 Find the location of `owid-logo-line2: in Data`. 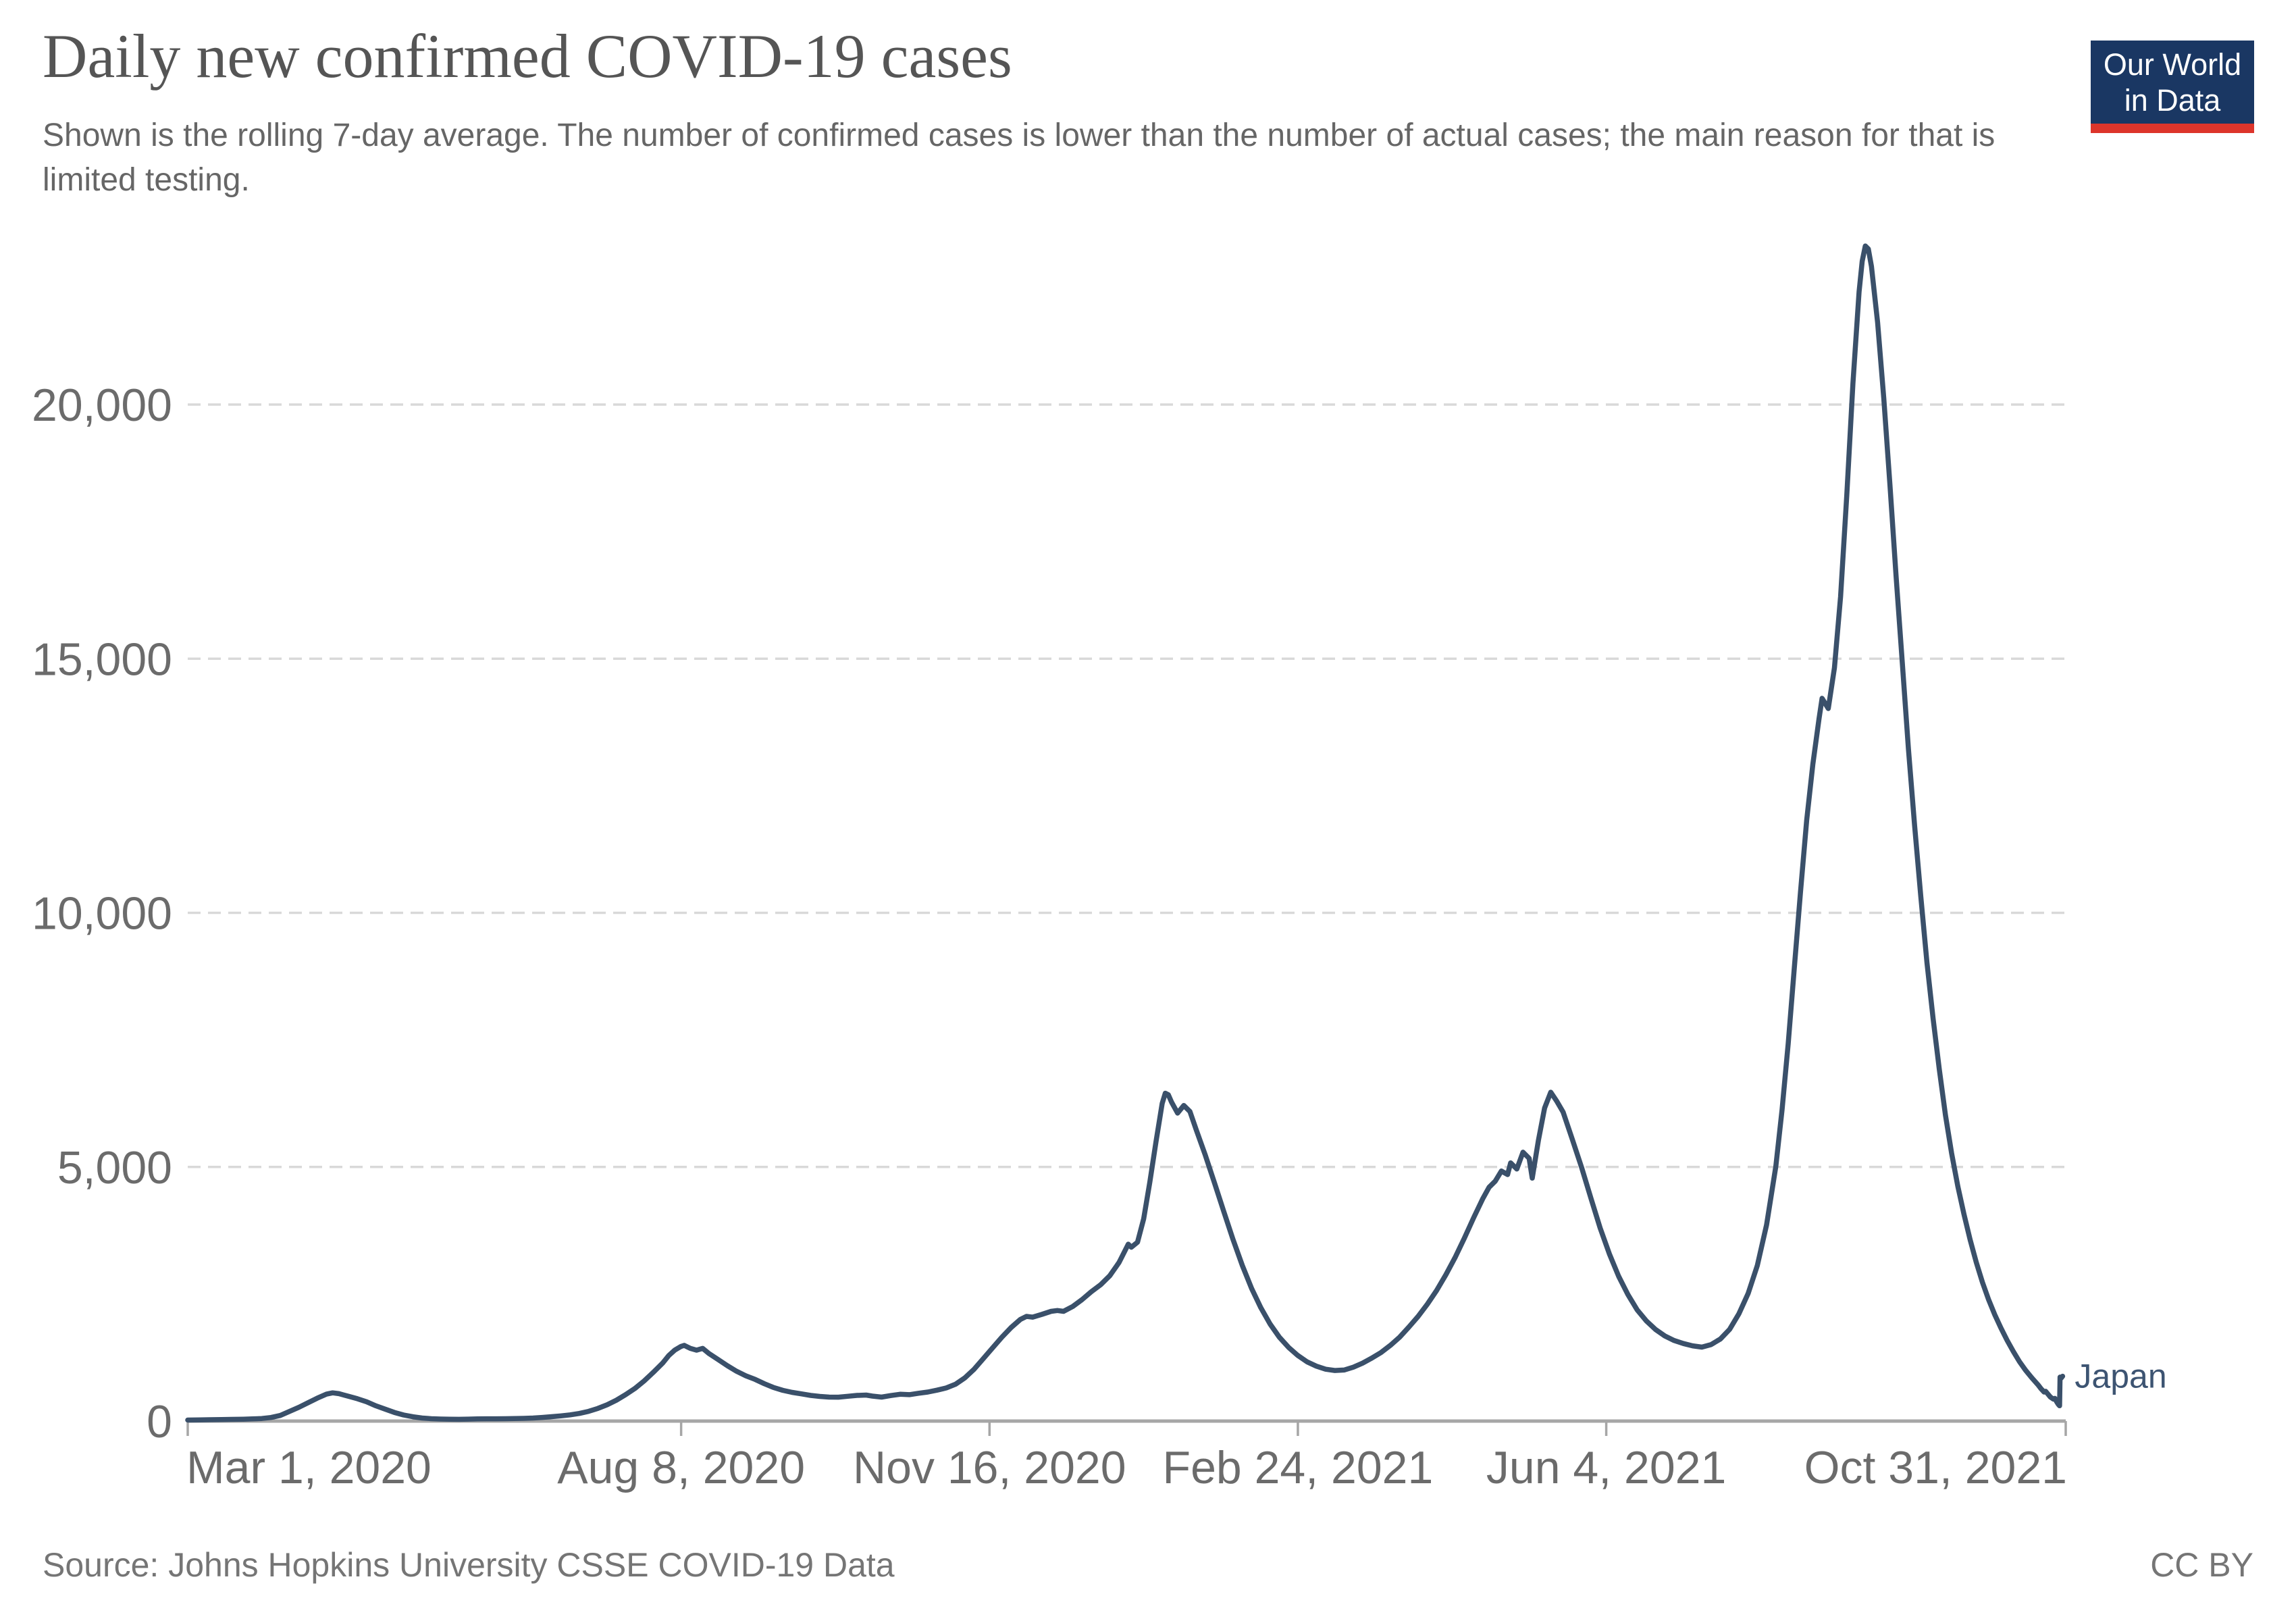

owid-logo-line2: in Data is located at coordinates (2172, 100).